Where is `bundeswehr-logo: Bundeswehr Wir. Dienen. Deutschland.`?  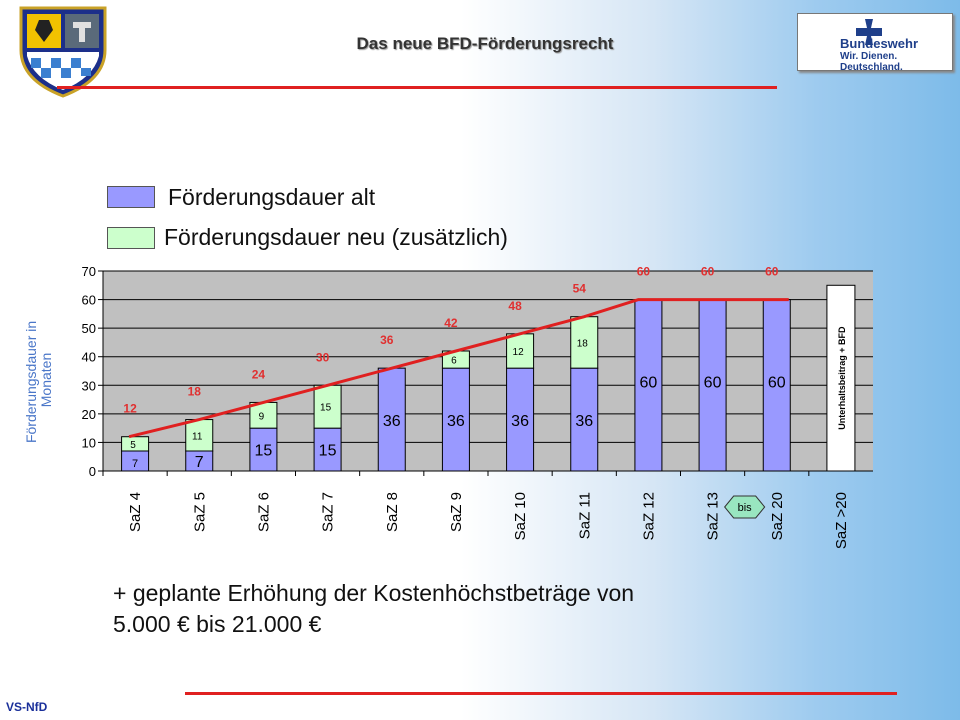 bundeswehr-logo: Bundeswehr Wir. Dienen. Deutschland. is located at coordinates (875, 43).